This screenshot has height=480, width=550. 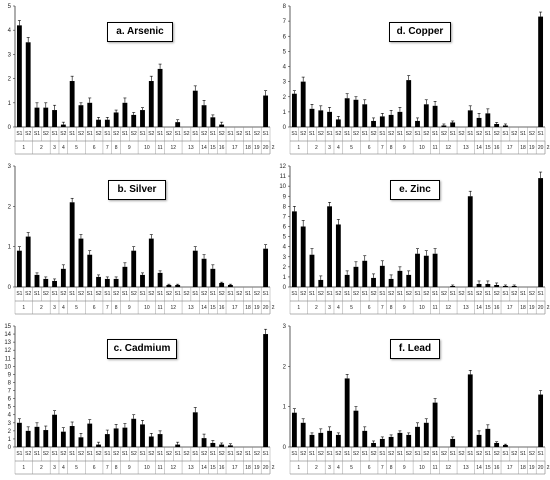 What do you see at coordinates (497, 308) in the screenshot?
I see `group-label: 16` at bounding box center [497, 308].